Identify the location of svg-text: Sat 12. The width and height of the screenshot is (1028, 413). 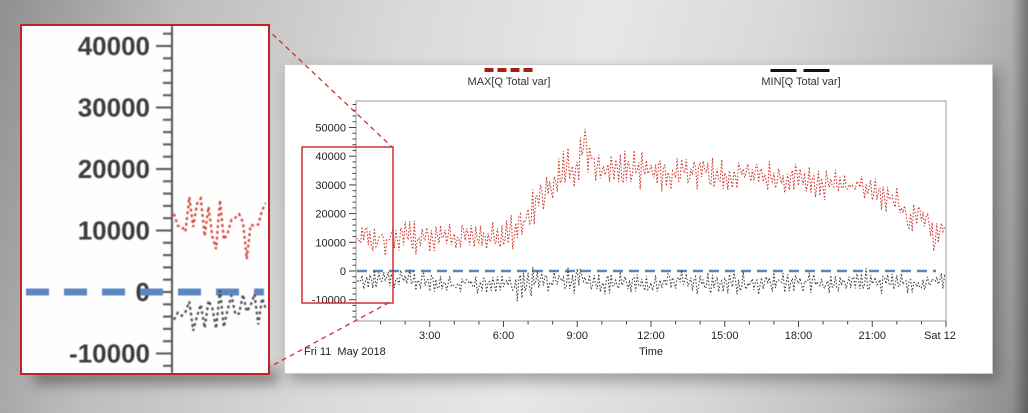
(940, 336).